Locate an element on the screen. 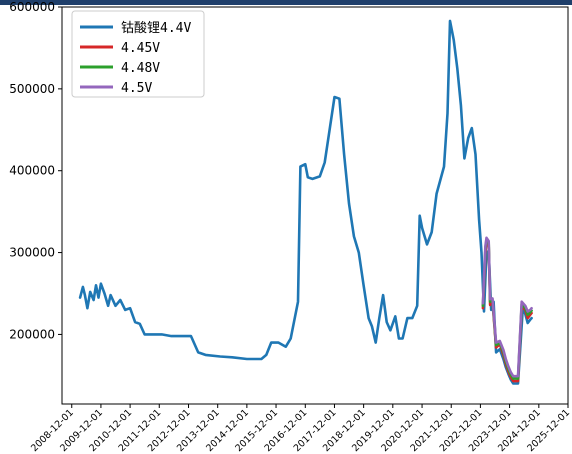 The height and width of the screenshot is (454, 572). legend-label-1: 4.45V is located at coordinates (140, 48).